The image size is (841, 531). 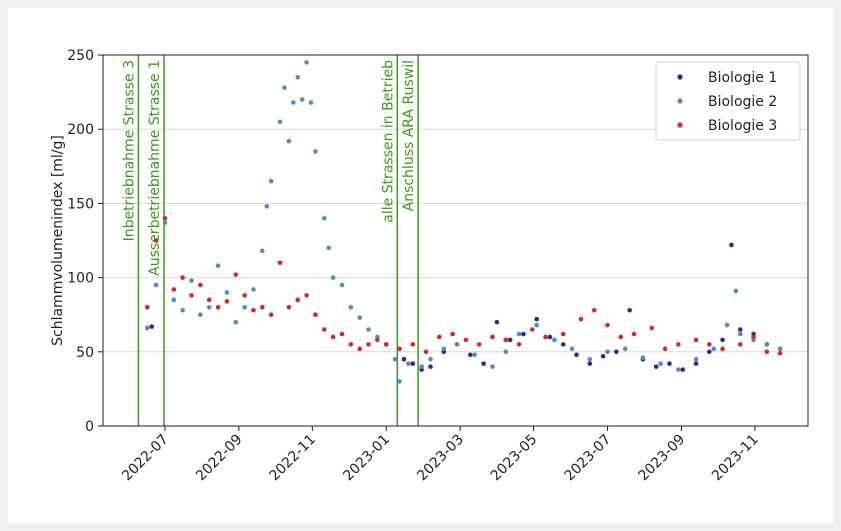 I want to click on legend-label: Biologie 1, so click(x=742, y=78).